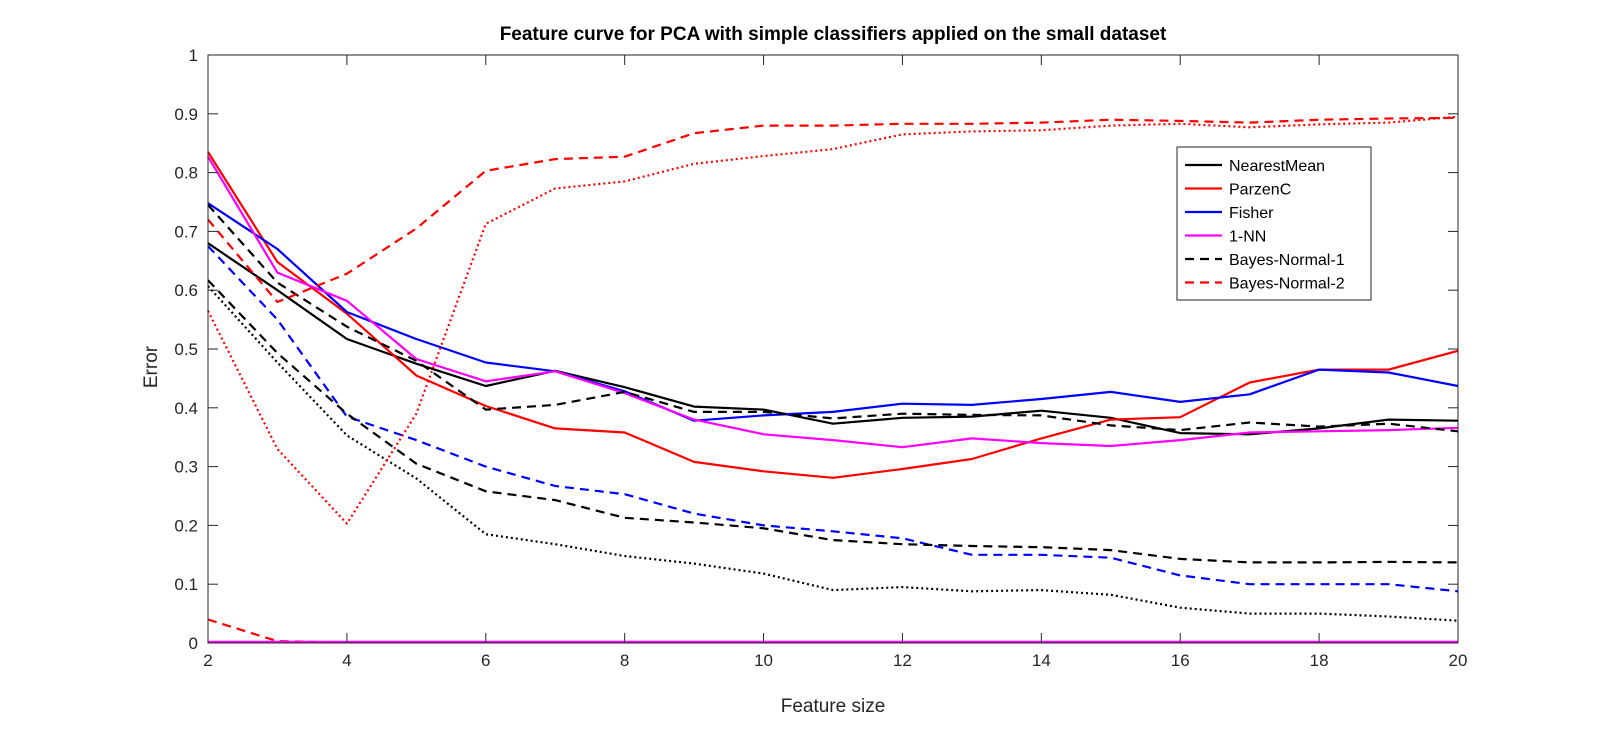 This screenshot has height=736, width=1600. I want to click on y-tick-label: 0.1, so click(186, 584).